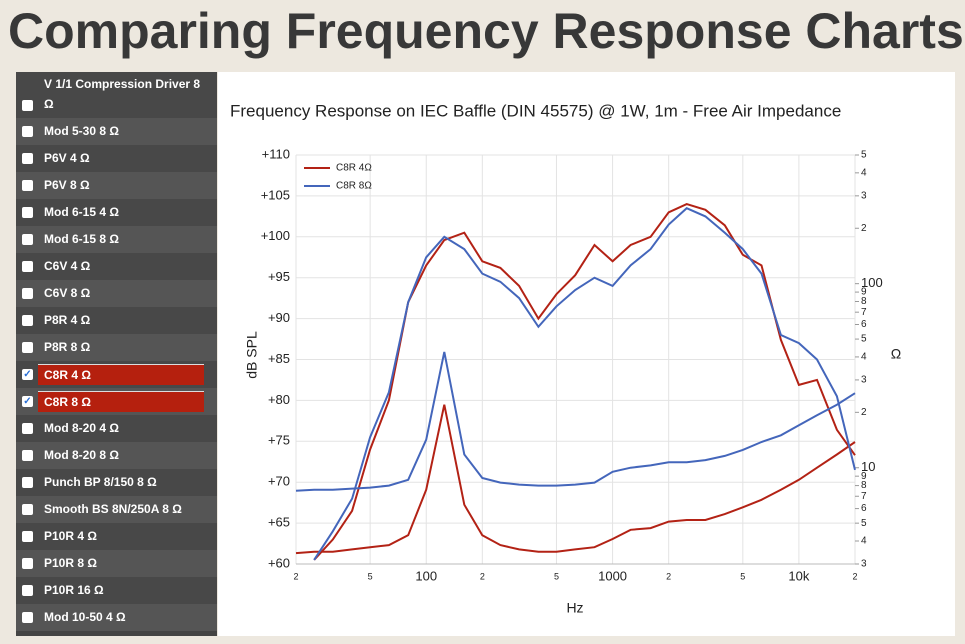 The image size is (965, 644). Describe the element at coordinates (116, 428) in the screenshot. I see `sidebar-item: Mod 8-20 4 Ω` at that location.